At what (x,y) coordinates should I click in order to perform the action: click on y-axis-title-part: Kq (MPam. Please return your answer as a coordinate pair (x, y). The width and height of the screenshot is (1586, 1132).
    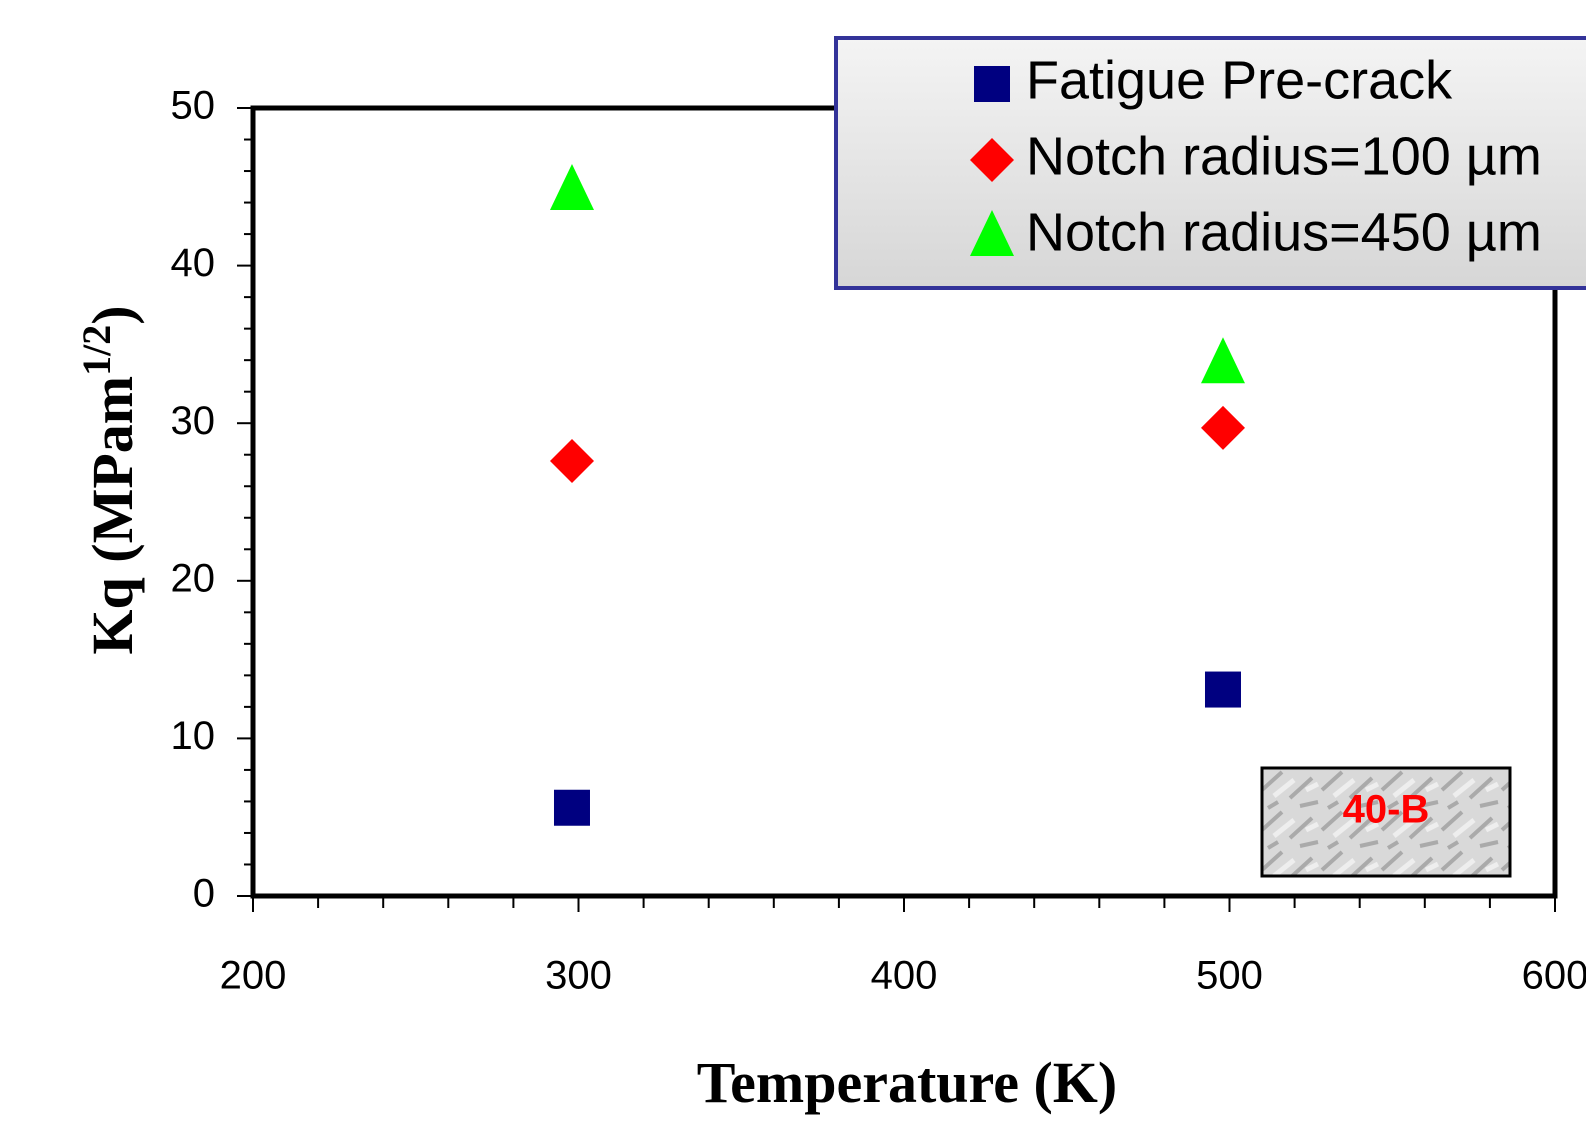
    Looking at the image, I should click on (112, 515).